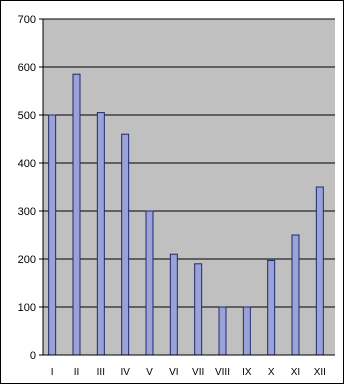 This screenshot has width=344, height=384. I want to click on bar-III, so click(100, 234).